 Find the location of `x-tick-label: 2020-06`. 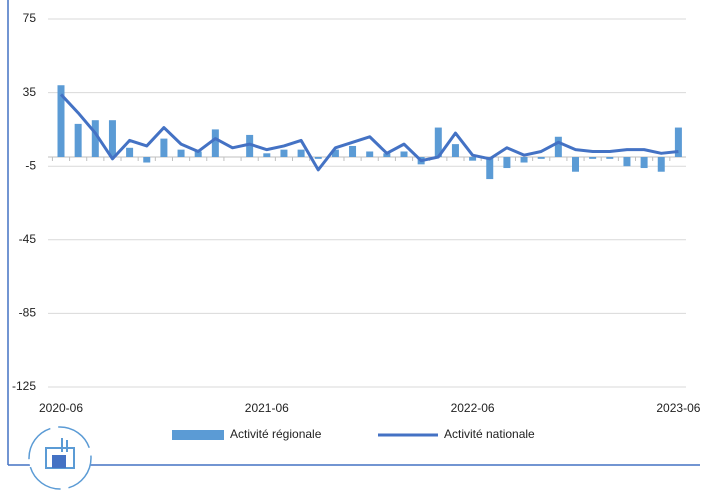

x-tick-label: 2020-06 is located at coordinates (61, 408).